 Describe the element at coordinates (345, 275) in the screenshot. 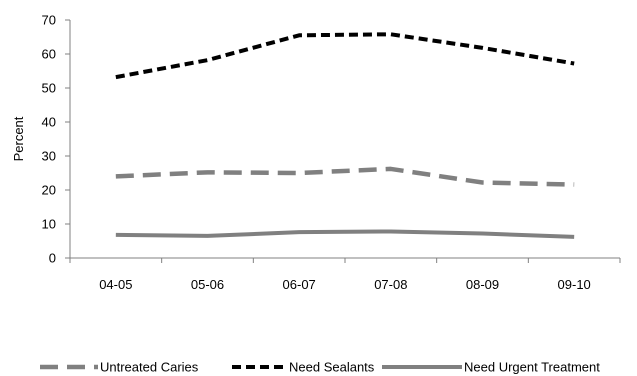

I see `x-axis-ticks: 04-05 05-06 06-07 07-08 08-09 09-10` at that location.